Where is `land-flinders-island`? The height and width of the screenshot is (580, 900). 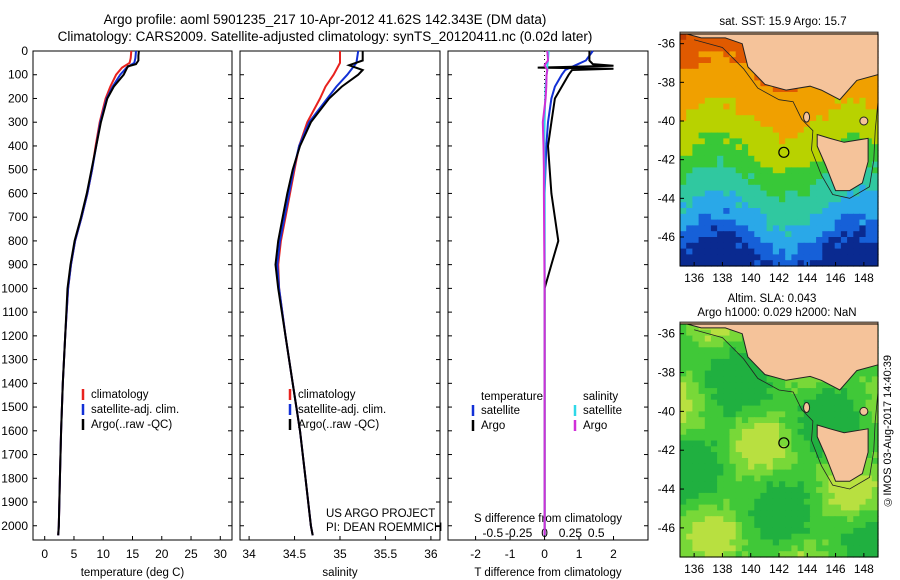 land-flinders-island is located at coordinates (864, 411).